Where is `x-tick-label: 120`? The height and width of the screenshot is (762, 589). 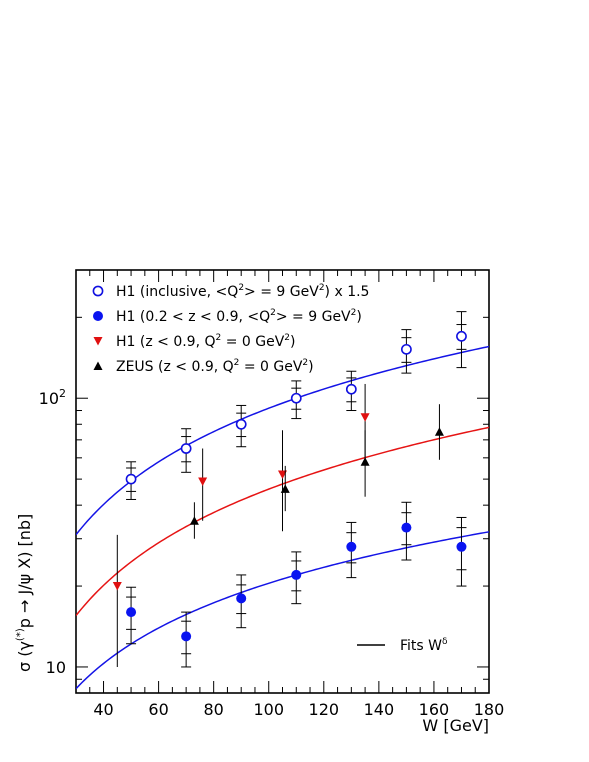 x-tick-label: 120 is located at coordinates (324, 709).